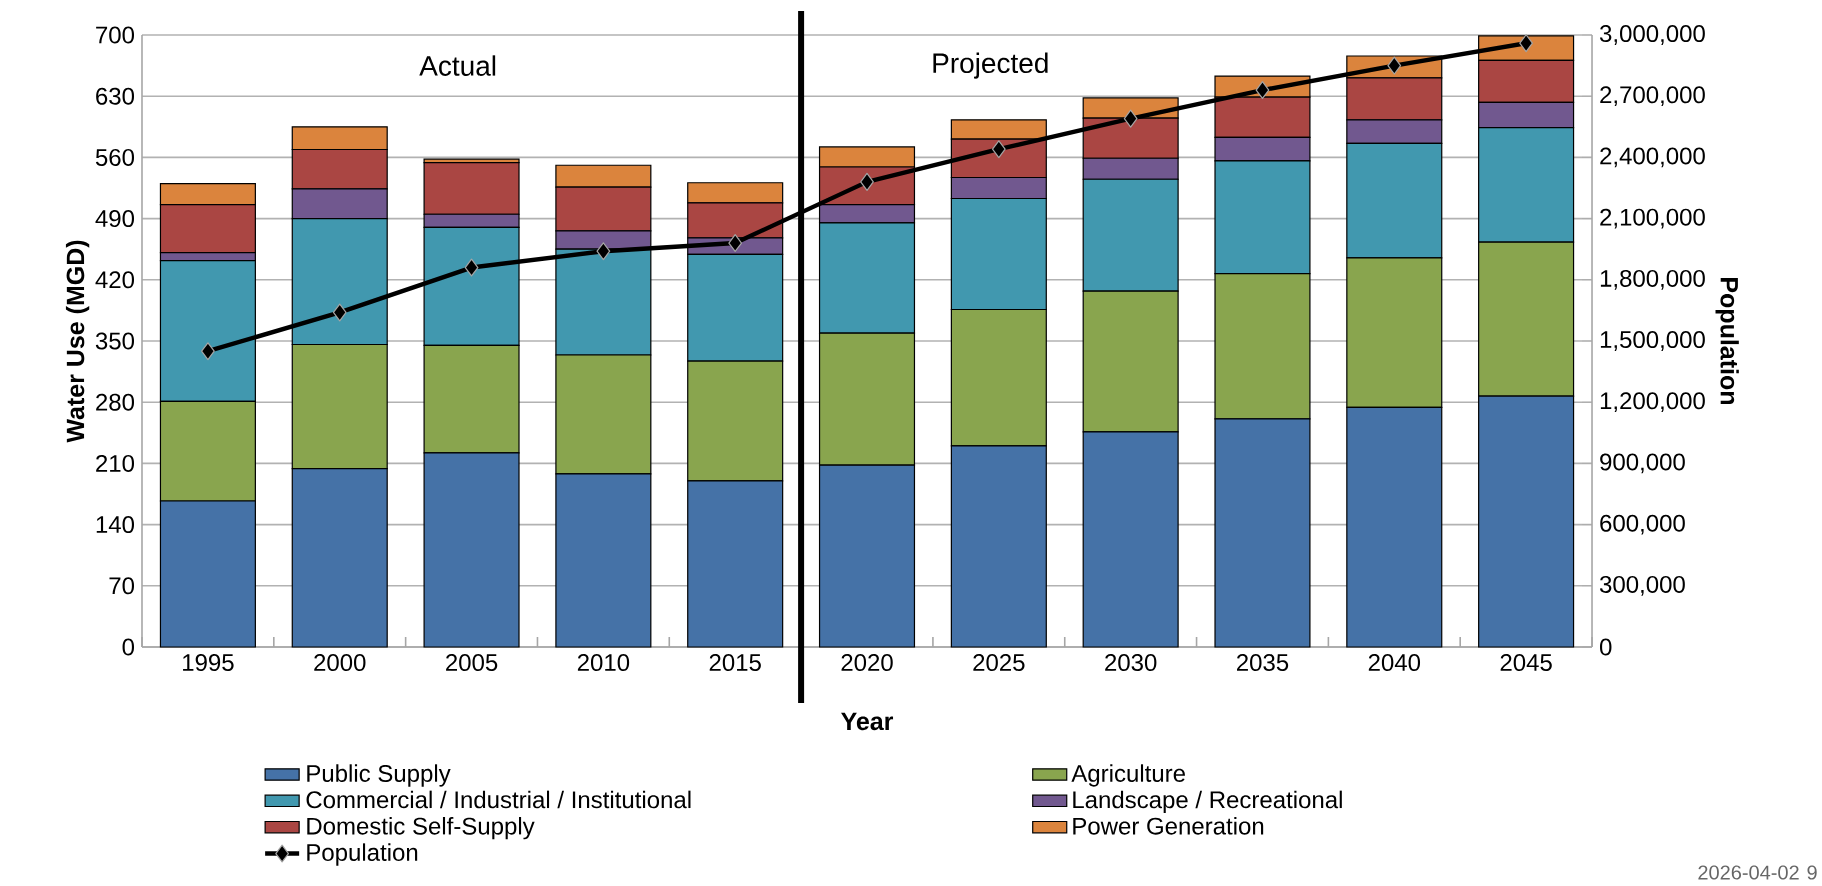 The image size is (1822, 886). I want to click on y2-tick-label: 2,400,000, so click(1652, 157).